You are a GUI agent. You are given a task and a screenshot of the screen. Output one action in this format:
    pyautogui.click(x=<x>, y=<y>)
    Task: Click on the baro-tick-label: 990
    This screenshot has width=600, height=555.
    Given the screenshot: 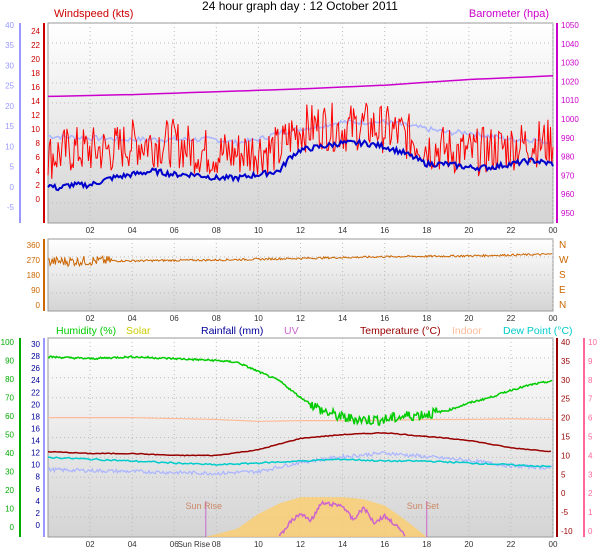 What is the action you would take?
    pyautogui.click(x=568, y=138)
    